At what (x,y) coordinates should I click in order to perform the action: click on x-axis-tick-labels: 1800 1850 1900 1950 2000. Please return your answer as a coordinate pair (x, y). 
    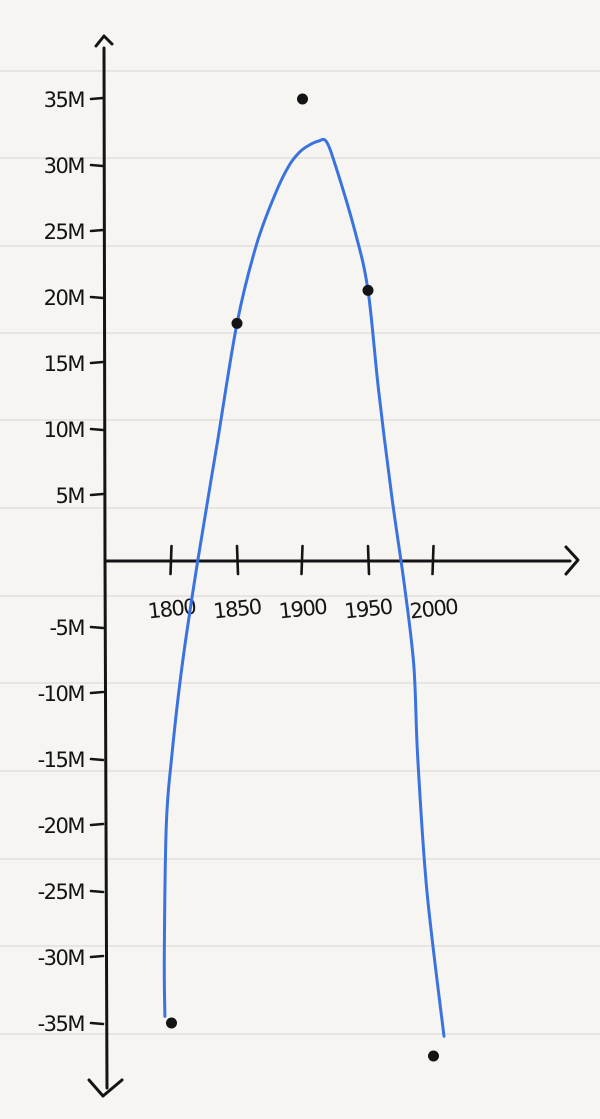
    Looking at the image, I should click on (303, 609).